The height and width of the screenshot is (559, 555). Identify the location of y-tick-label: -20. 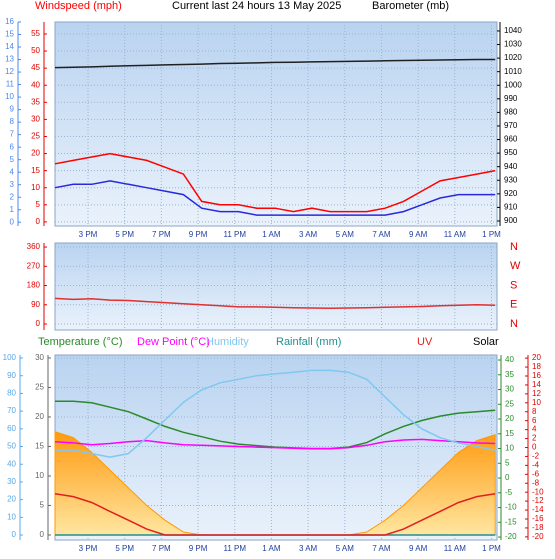
(538, 536).